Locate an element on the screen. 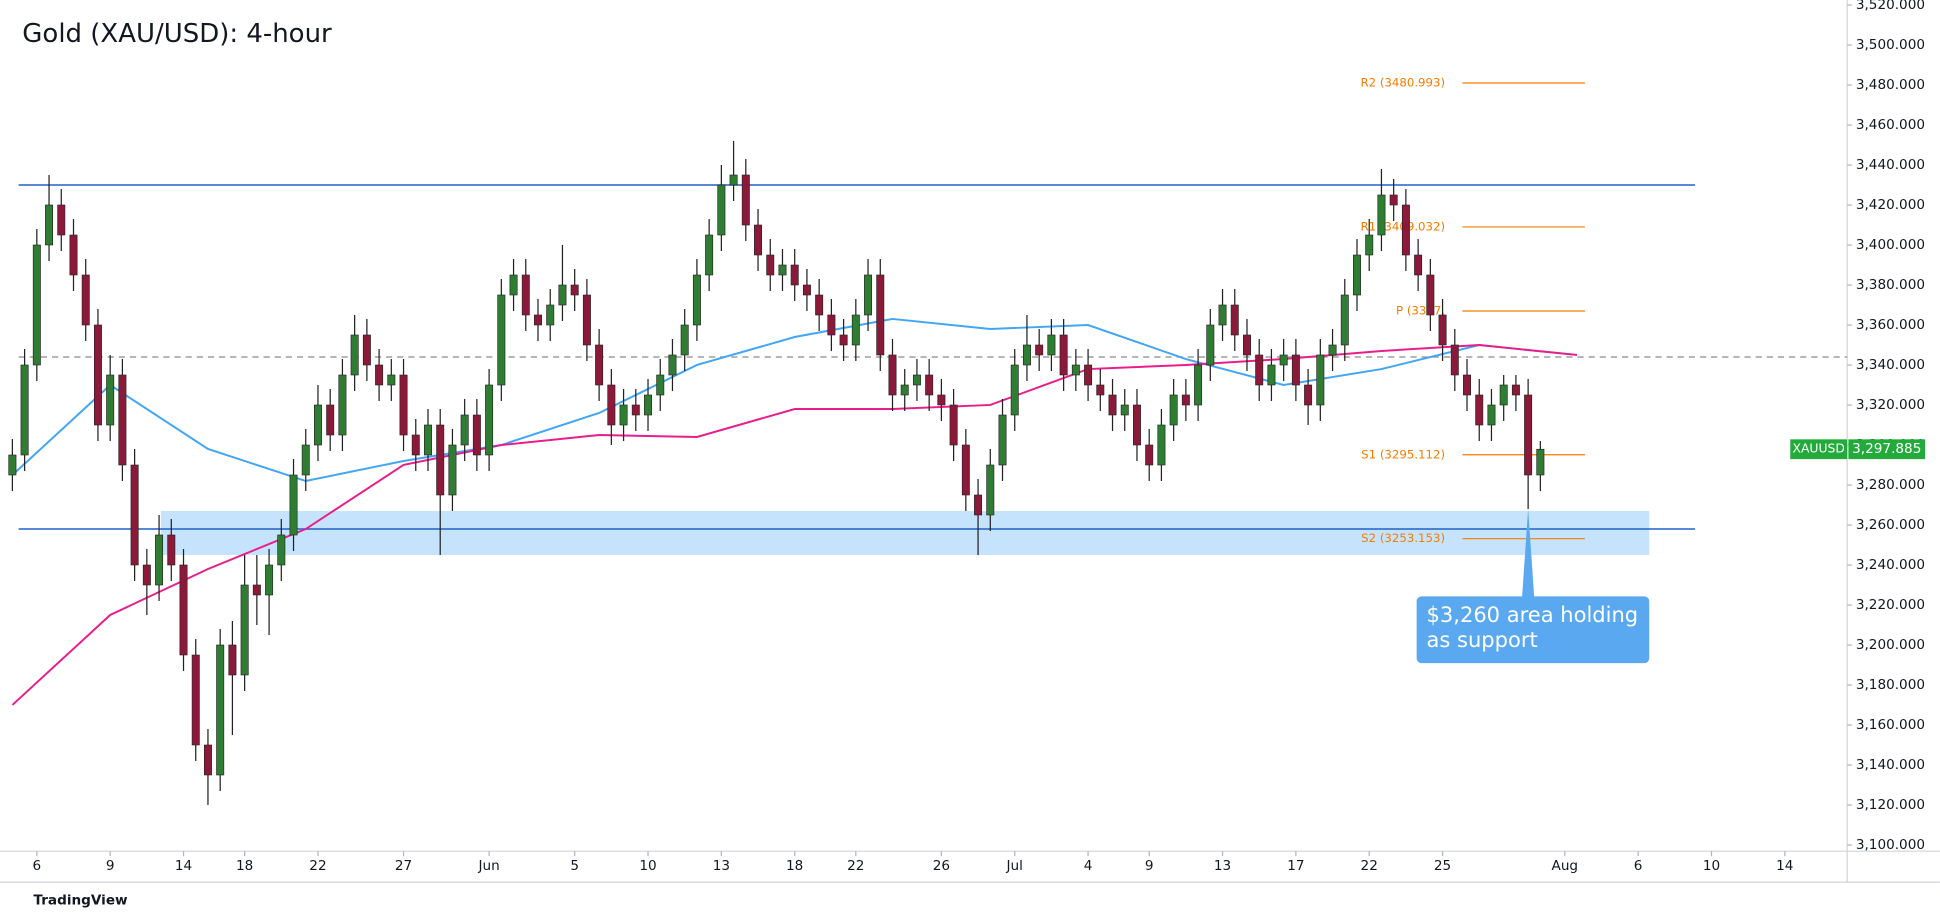 Image resolution: width=1940 pixels, height=918 pixels. y-tick-label: 3,520.000 is located at coordinates (1890, 6).